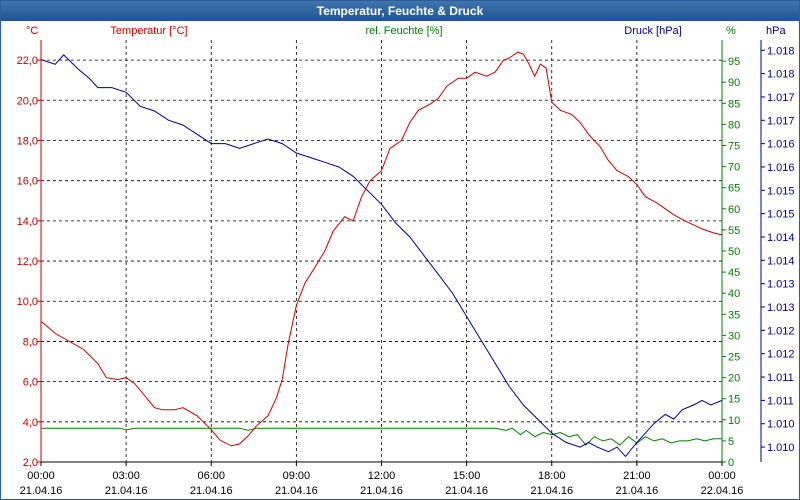 The width and height of the screenshot is (800, 500). What do you see at coordinates (734, 400) in the screenshot?
I see `humidity-tick-label: 15` at bounding box center [734, 400].